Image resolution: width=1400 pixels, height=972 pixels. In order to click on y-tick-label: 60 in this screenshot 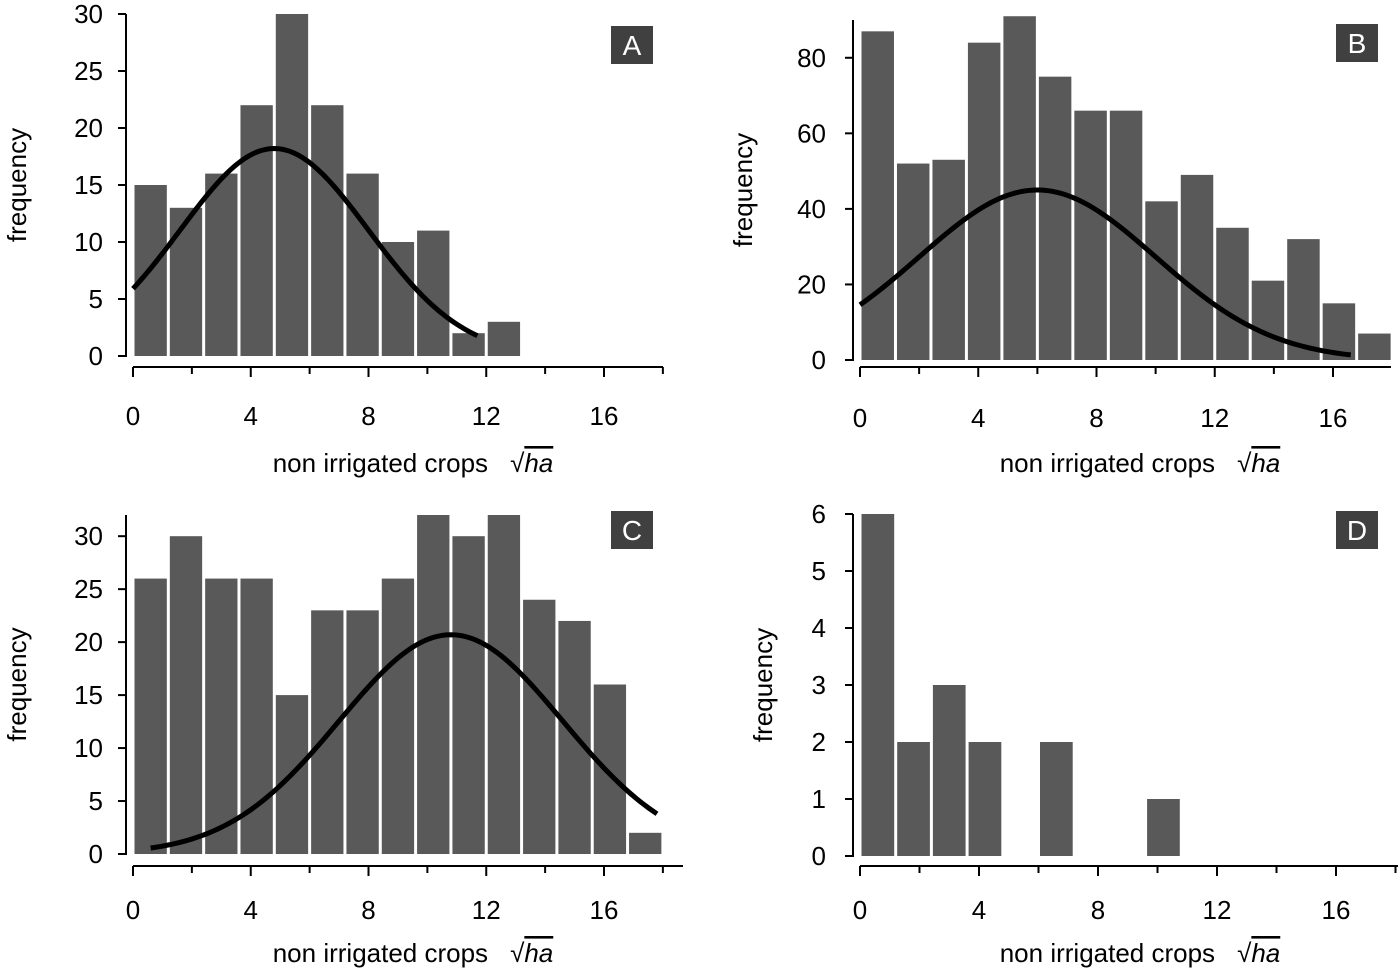, I will do `click(811, 133)`.